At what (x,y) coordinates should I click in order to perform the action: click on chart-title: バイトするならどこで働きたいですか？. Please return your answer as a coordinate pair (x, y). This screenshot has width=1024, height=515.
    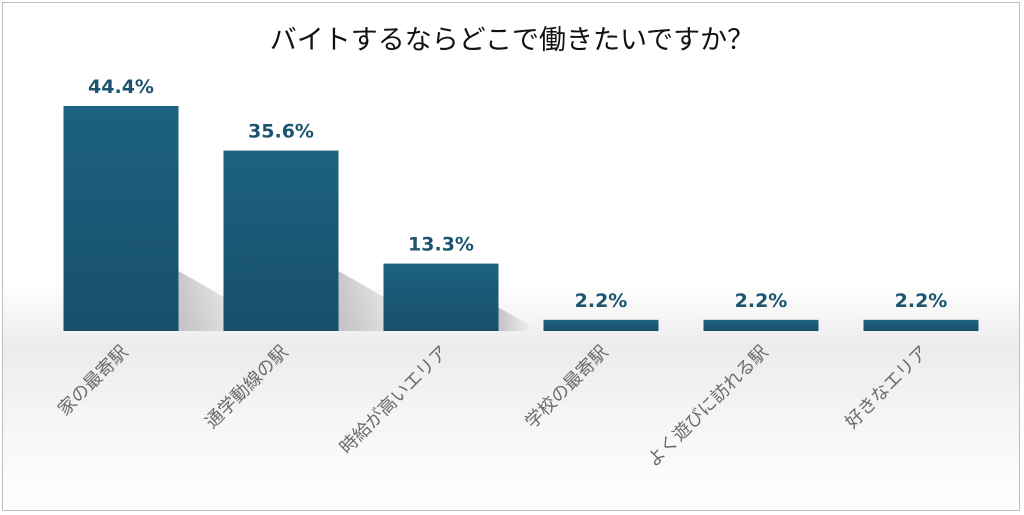
    Looking at the image, I should click on (512, 40).